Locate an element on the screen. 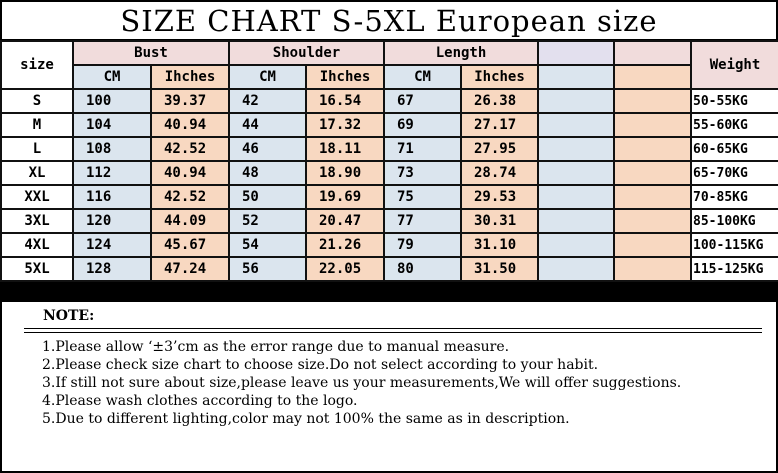 Image resolution: width=778 pixels, height=473 pixels. bust-inches-header: Ihches is located at coordinates (190, 77).